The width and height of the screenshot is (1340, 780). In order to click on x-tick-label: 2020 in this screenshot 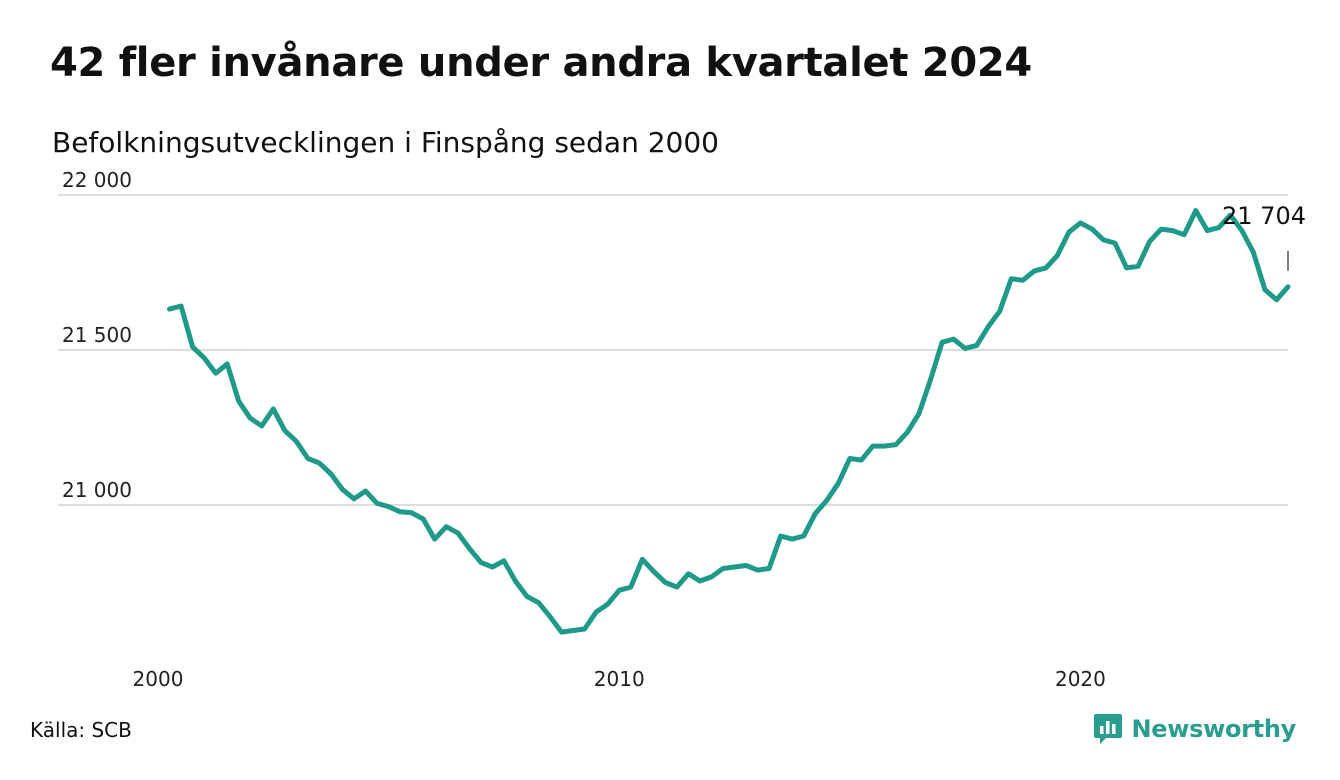, I will do `click(1080, 679)`.